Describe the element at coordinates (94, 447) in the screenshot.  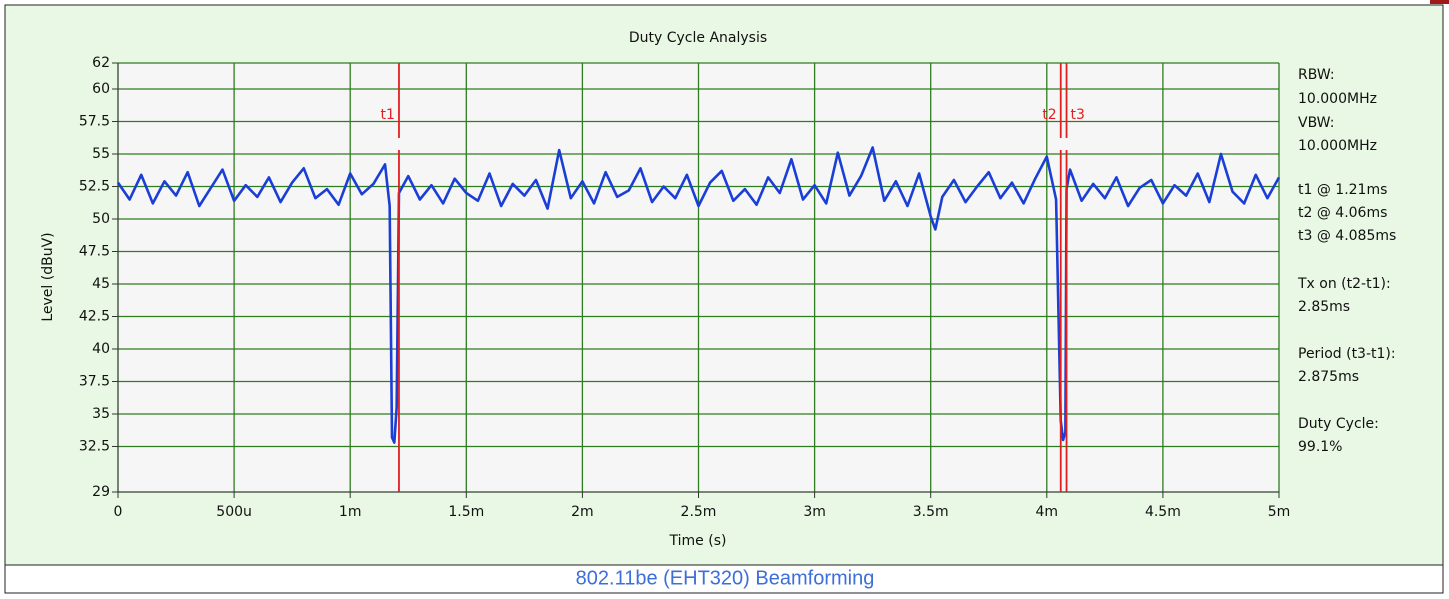
I see `y-tick-label: 32.5` at that location.